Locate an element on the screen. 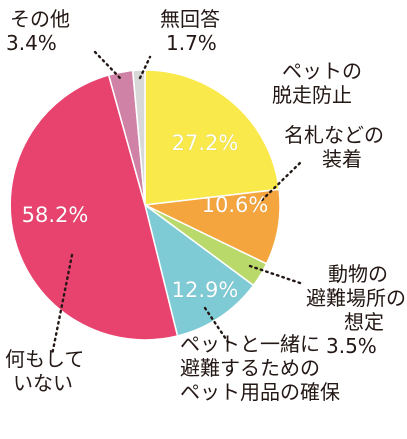 The image size is (407, 439). category-label-line: 動物の is located at coordinates (358, 274).